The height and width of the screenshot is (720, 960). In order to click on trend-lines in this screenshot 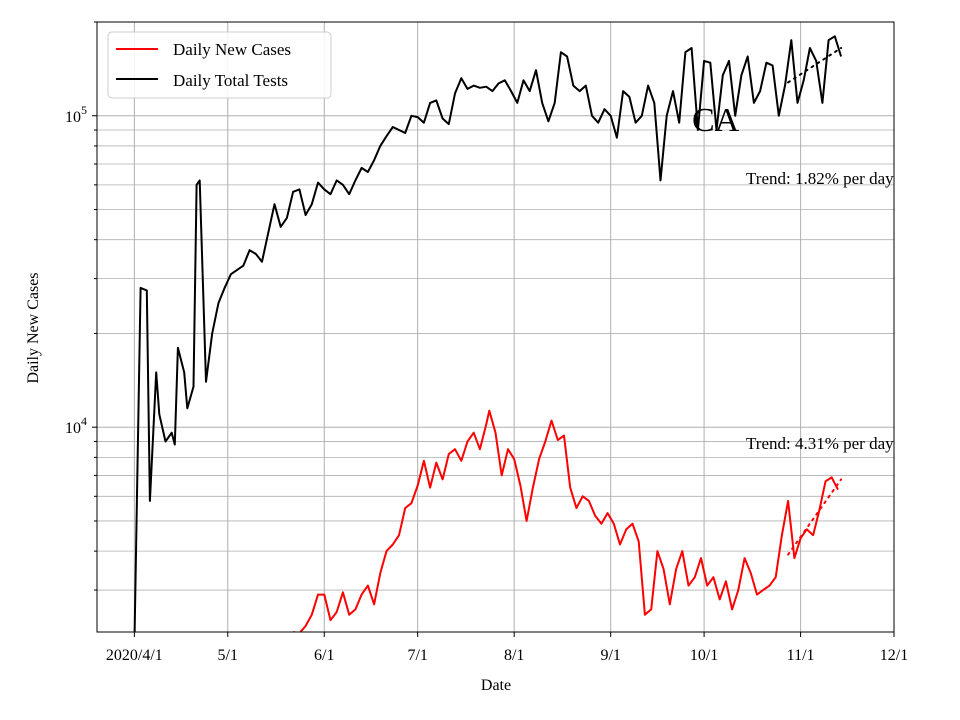, I will do `click(815, 301)`.